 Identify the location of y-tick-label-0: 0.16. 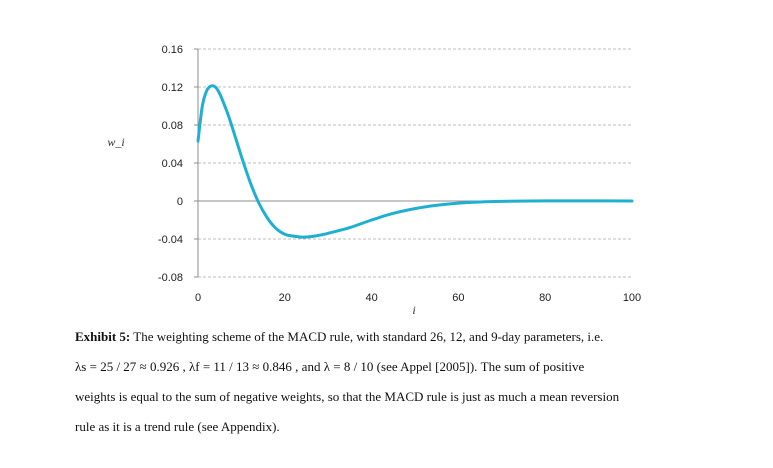
(172, 50).